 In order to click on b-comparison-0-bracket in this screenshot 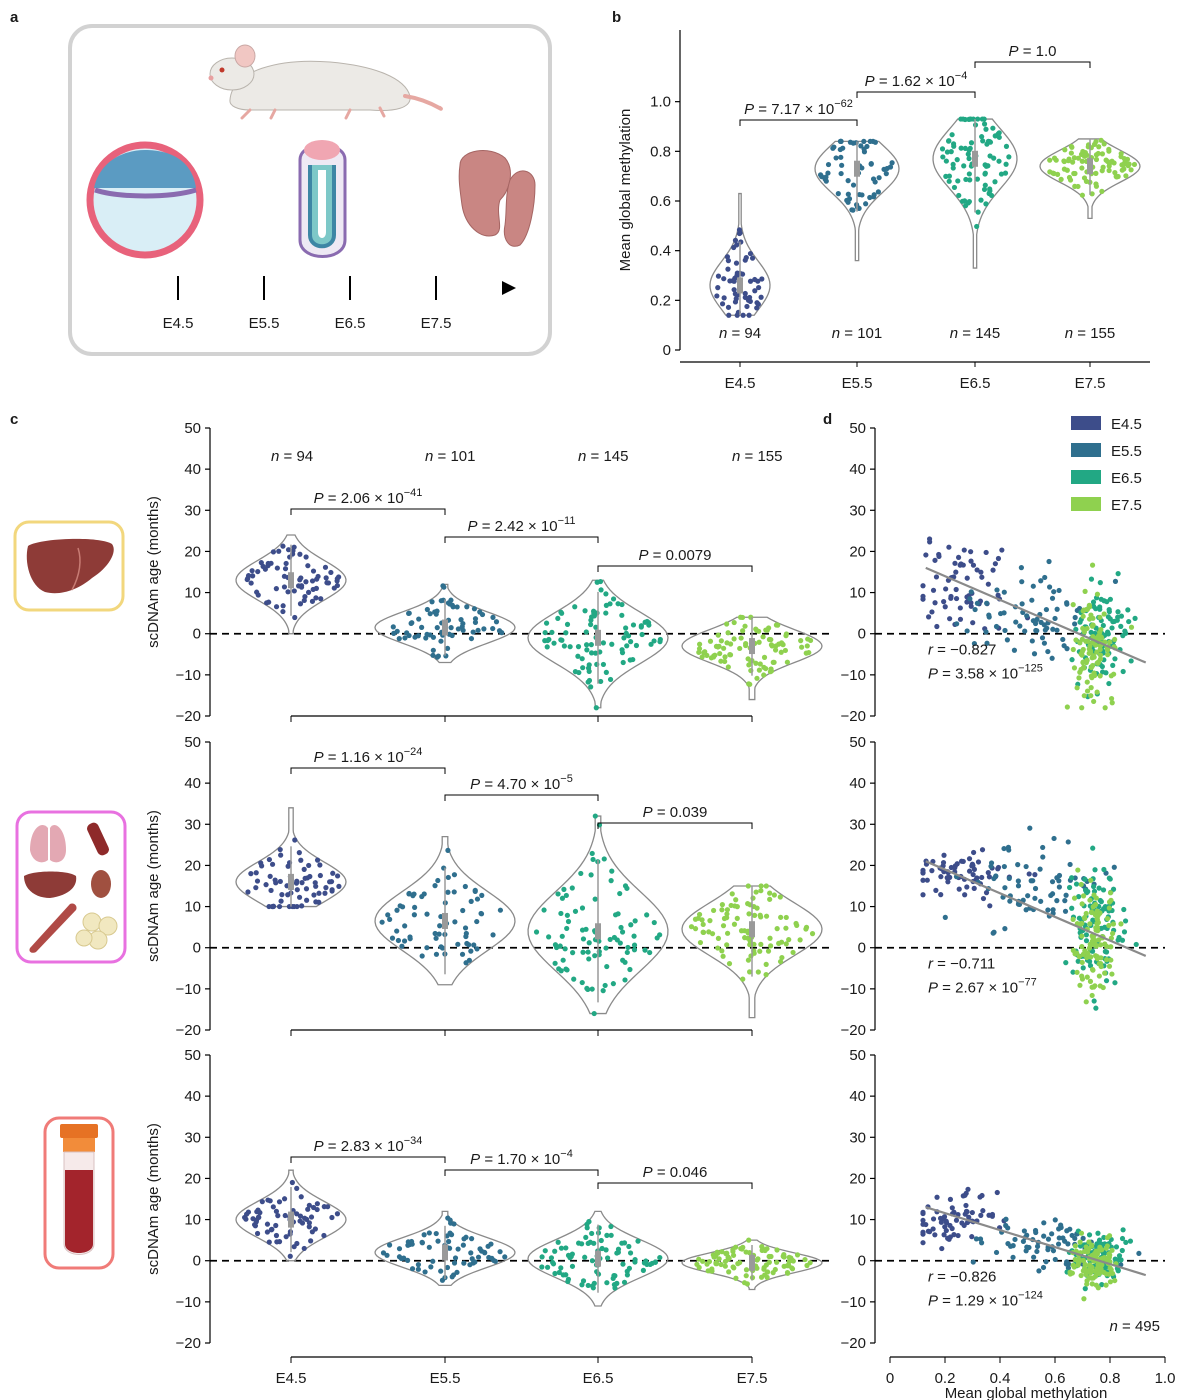, I will do `click(798, 122)`.